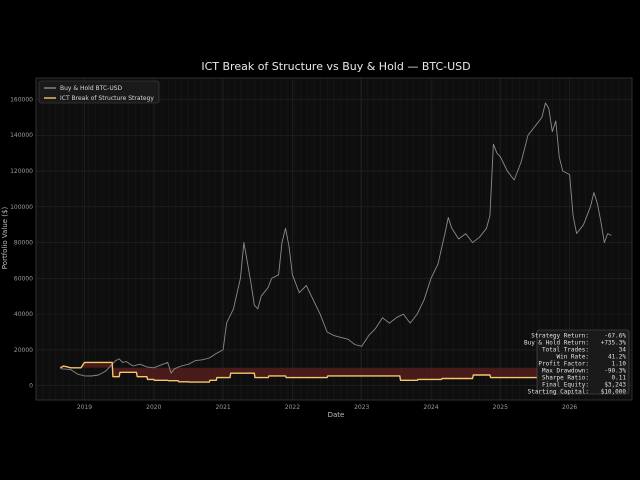 The image size is (640, 480). Describe the element at coordinates (222, 407) in the screenshot. I see `x-tick-label: 2021` at that location.